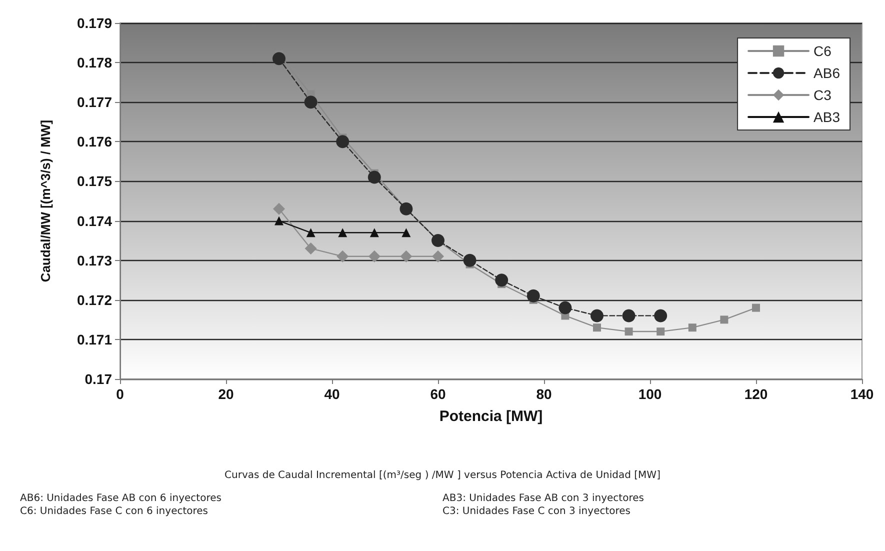 The width and height of the screenshot is (885, 551). I want to click on y-tick-label: 0.172, so click(94, 300).